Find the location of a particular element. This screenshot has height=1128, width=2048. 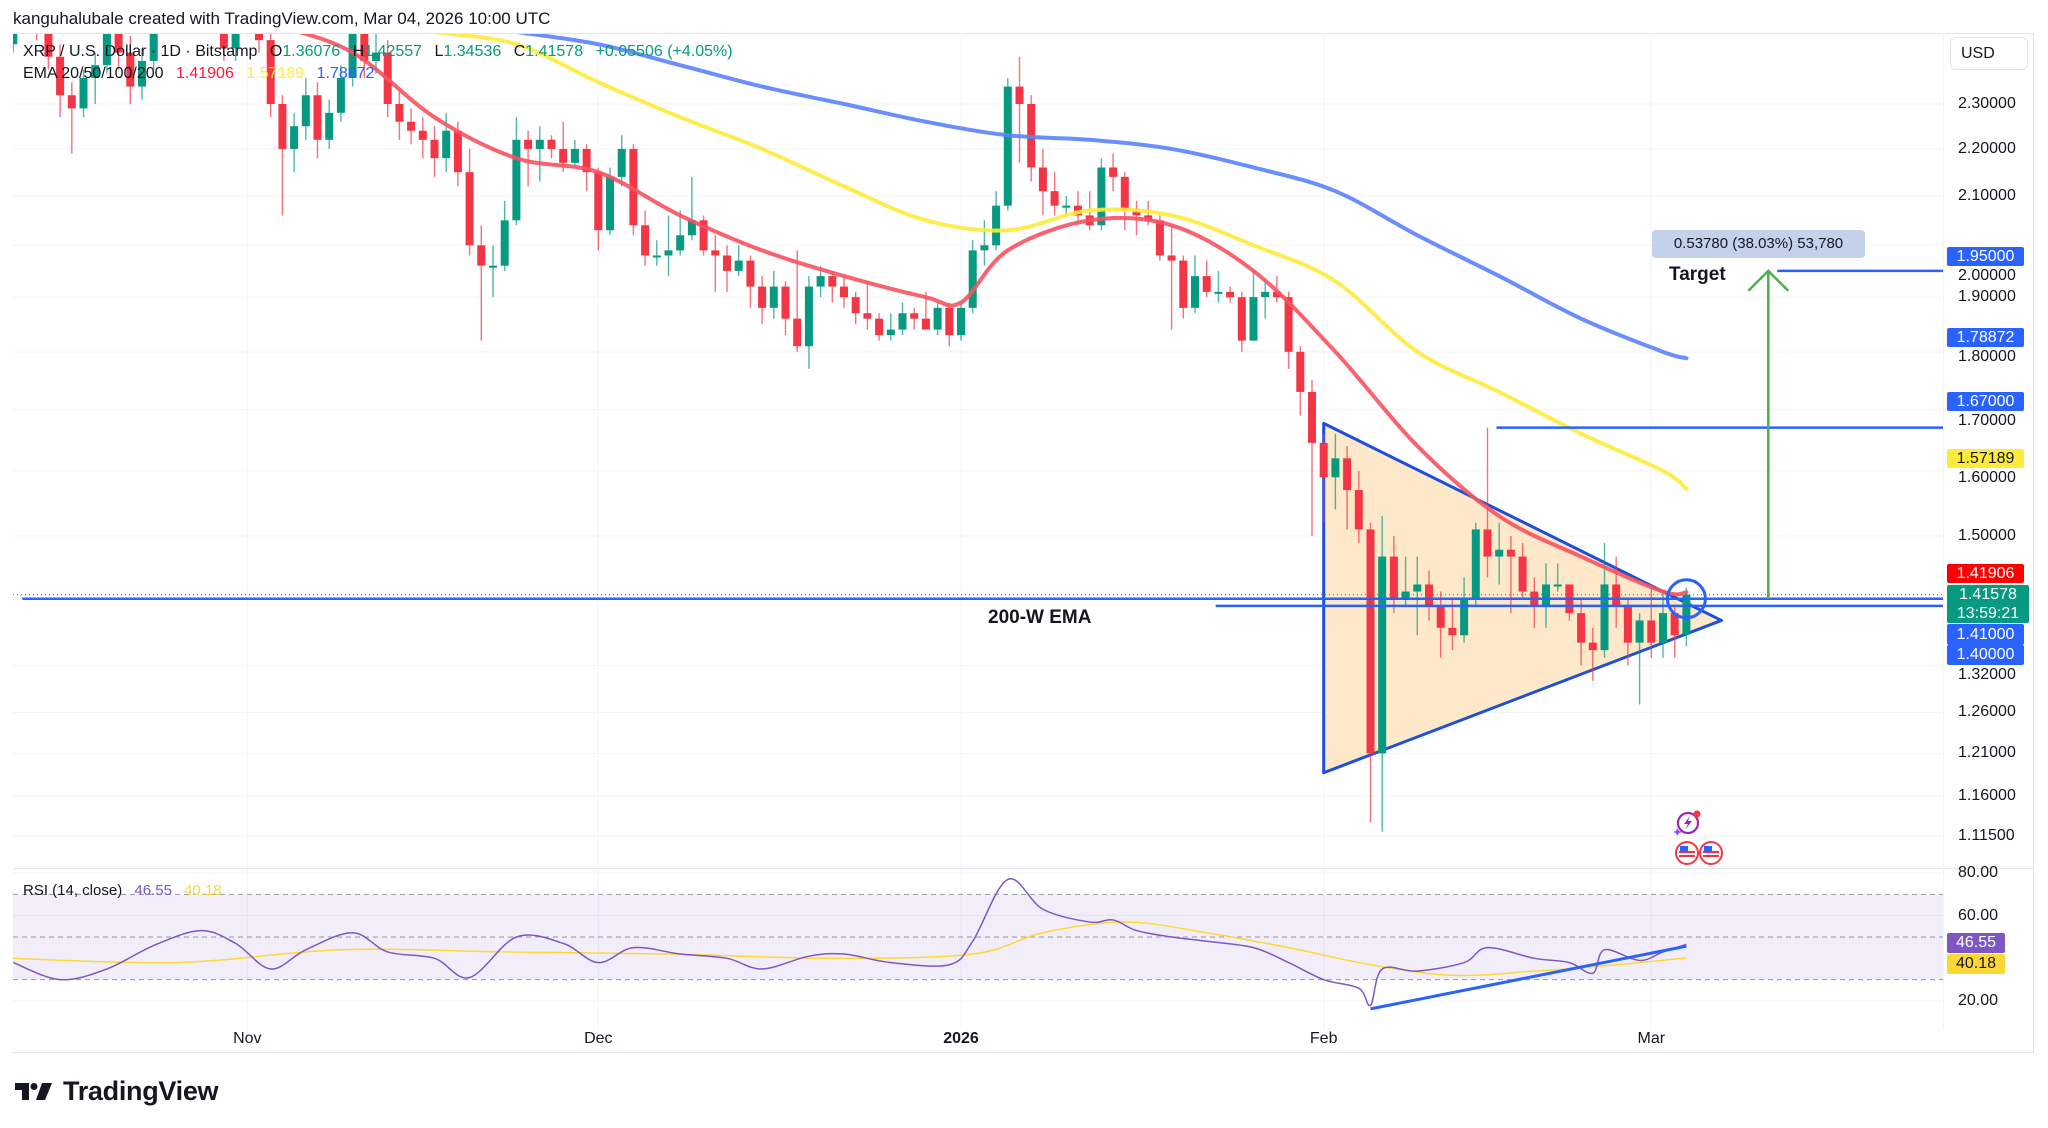

time-tick-label: Dec is located at coordinates (598, 1038).